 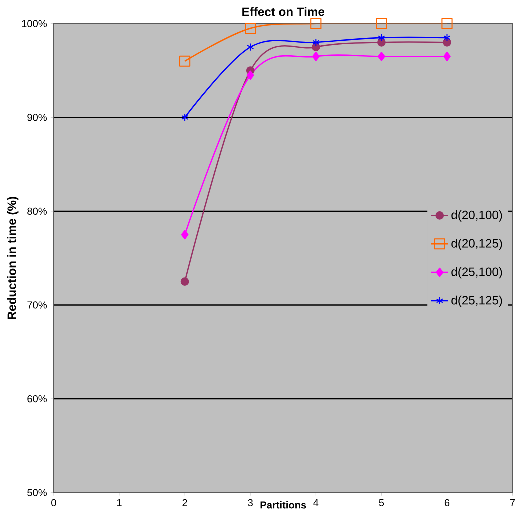 What do you see at coordinates (477, 273) in the screenshot?
I see `legend-label: d(25,100)` at bounding box center [477, 273].